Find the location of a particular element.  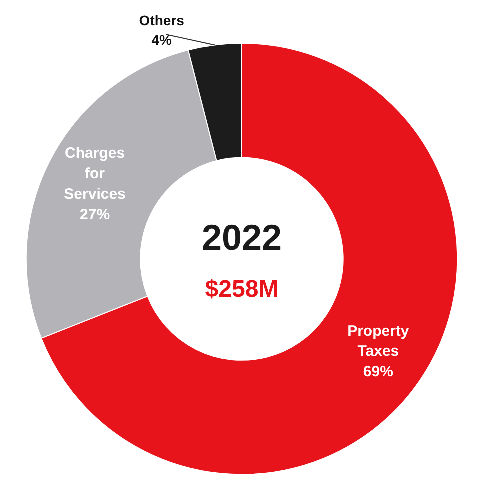

slice-label: Charges for Services is located at coordinates (95, 174).